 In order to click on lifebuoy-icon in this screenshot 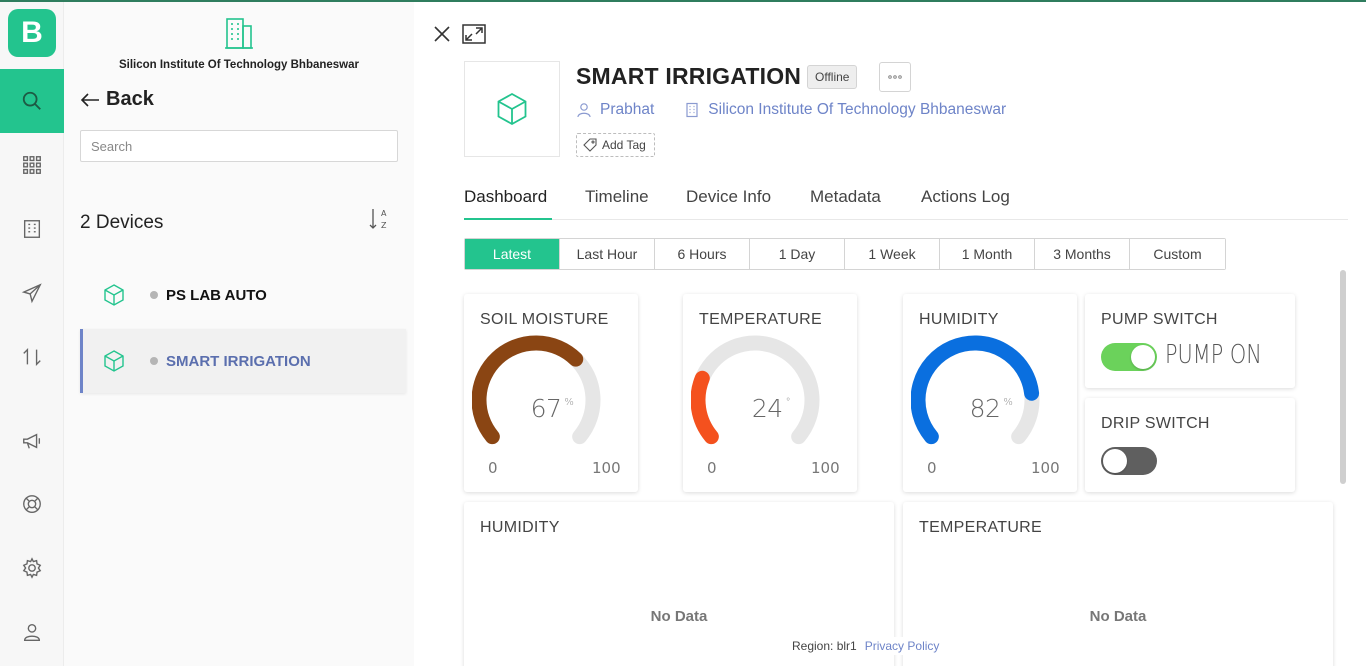, I will do `click(32, 504)`.